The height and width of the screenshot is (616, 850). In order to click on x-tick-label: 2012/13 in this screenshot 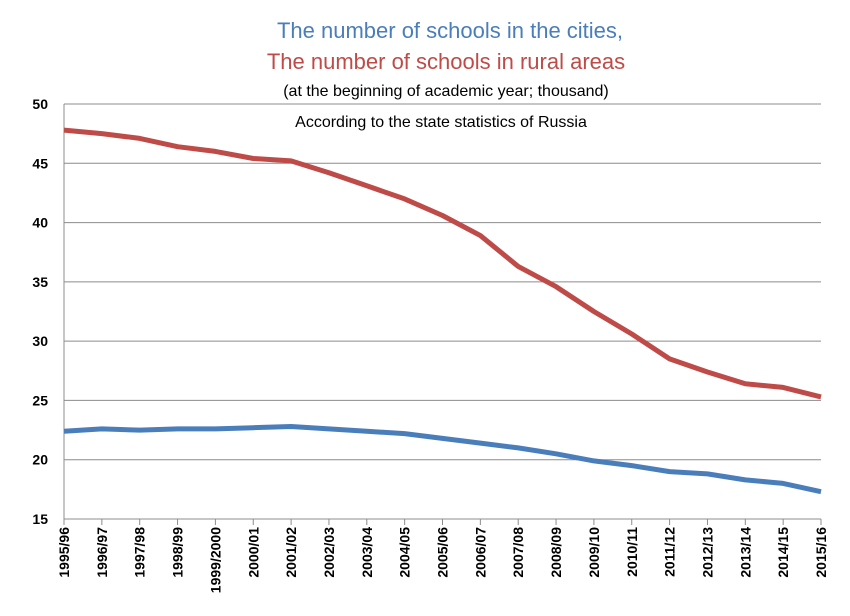, I will do `click(707, 552)`.